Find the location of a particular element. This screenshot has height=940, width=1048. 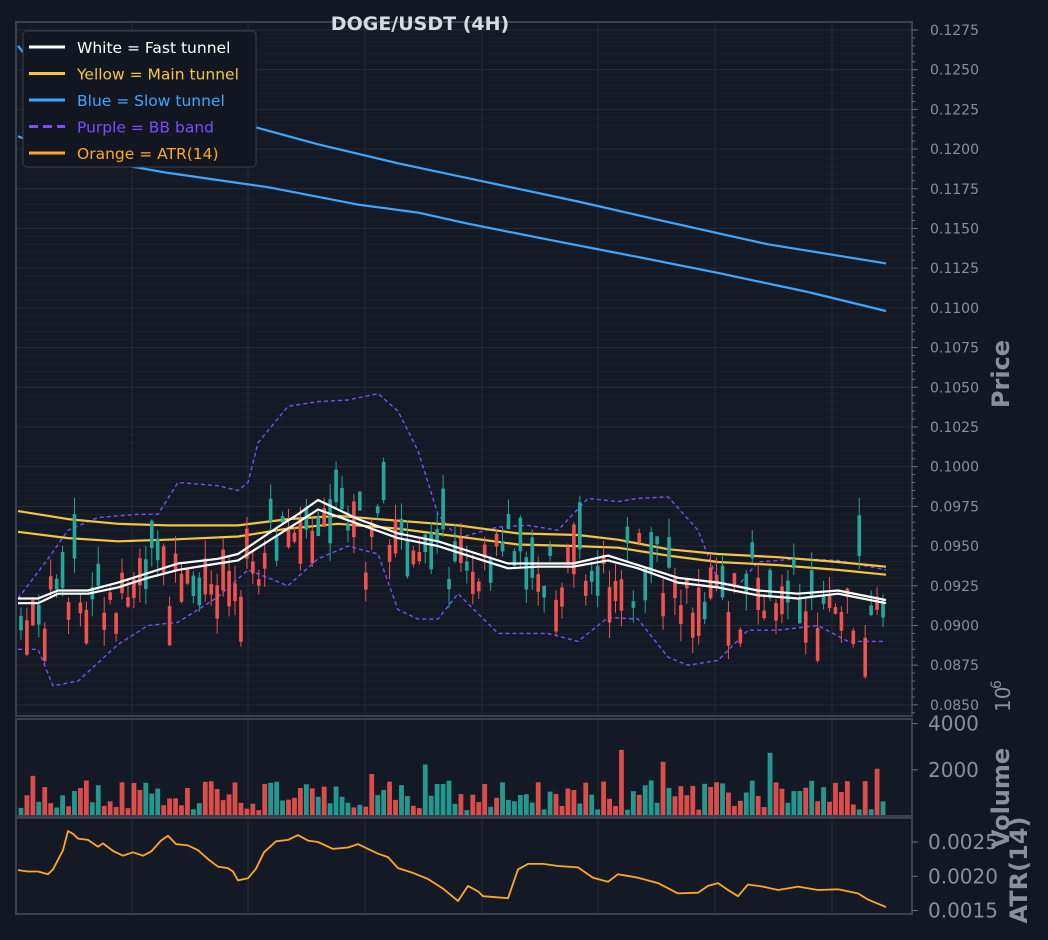

legend-box is located at coordinates (139, 99).